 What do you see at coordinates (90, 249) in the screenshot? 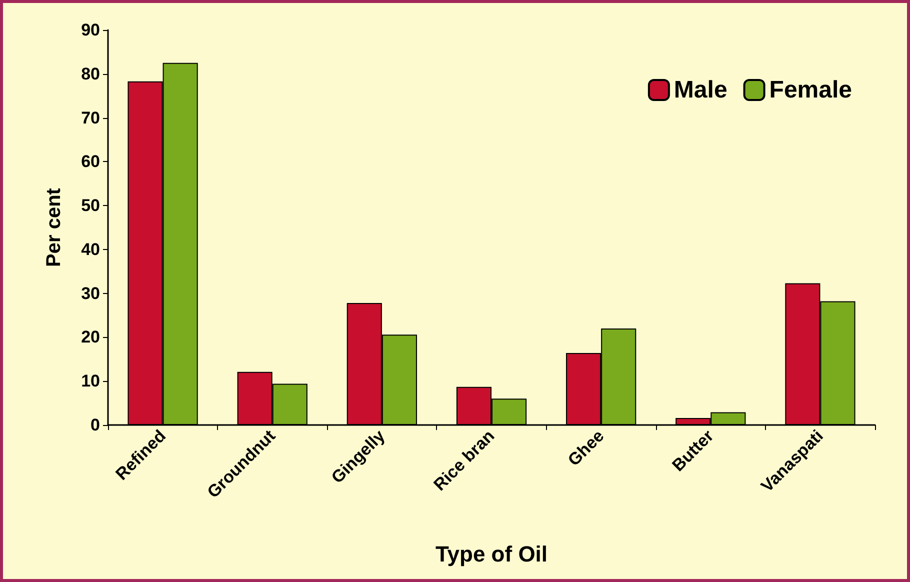
I see `y-tick-label: 40` at bounding box center [90, 249].